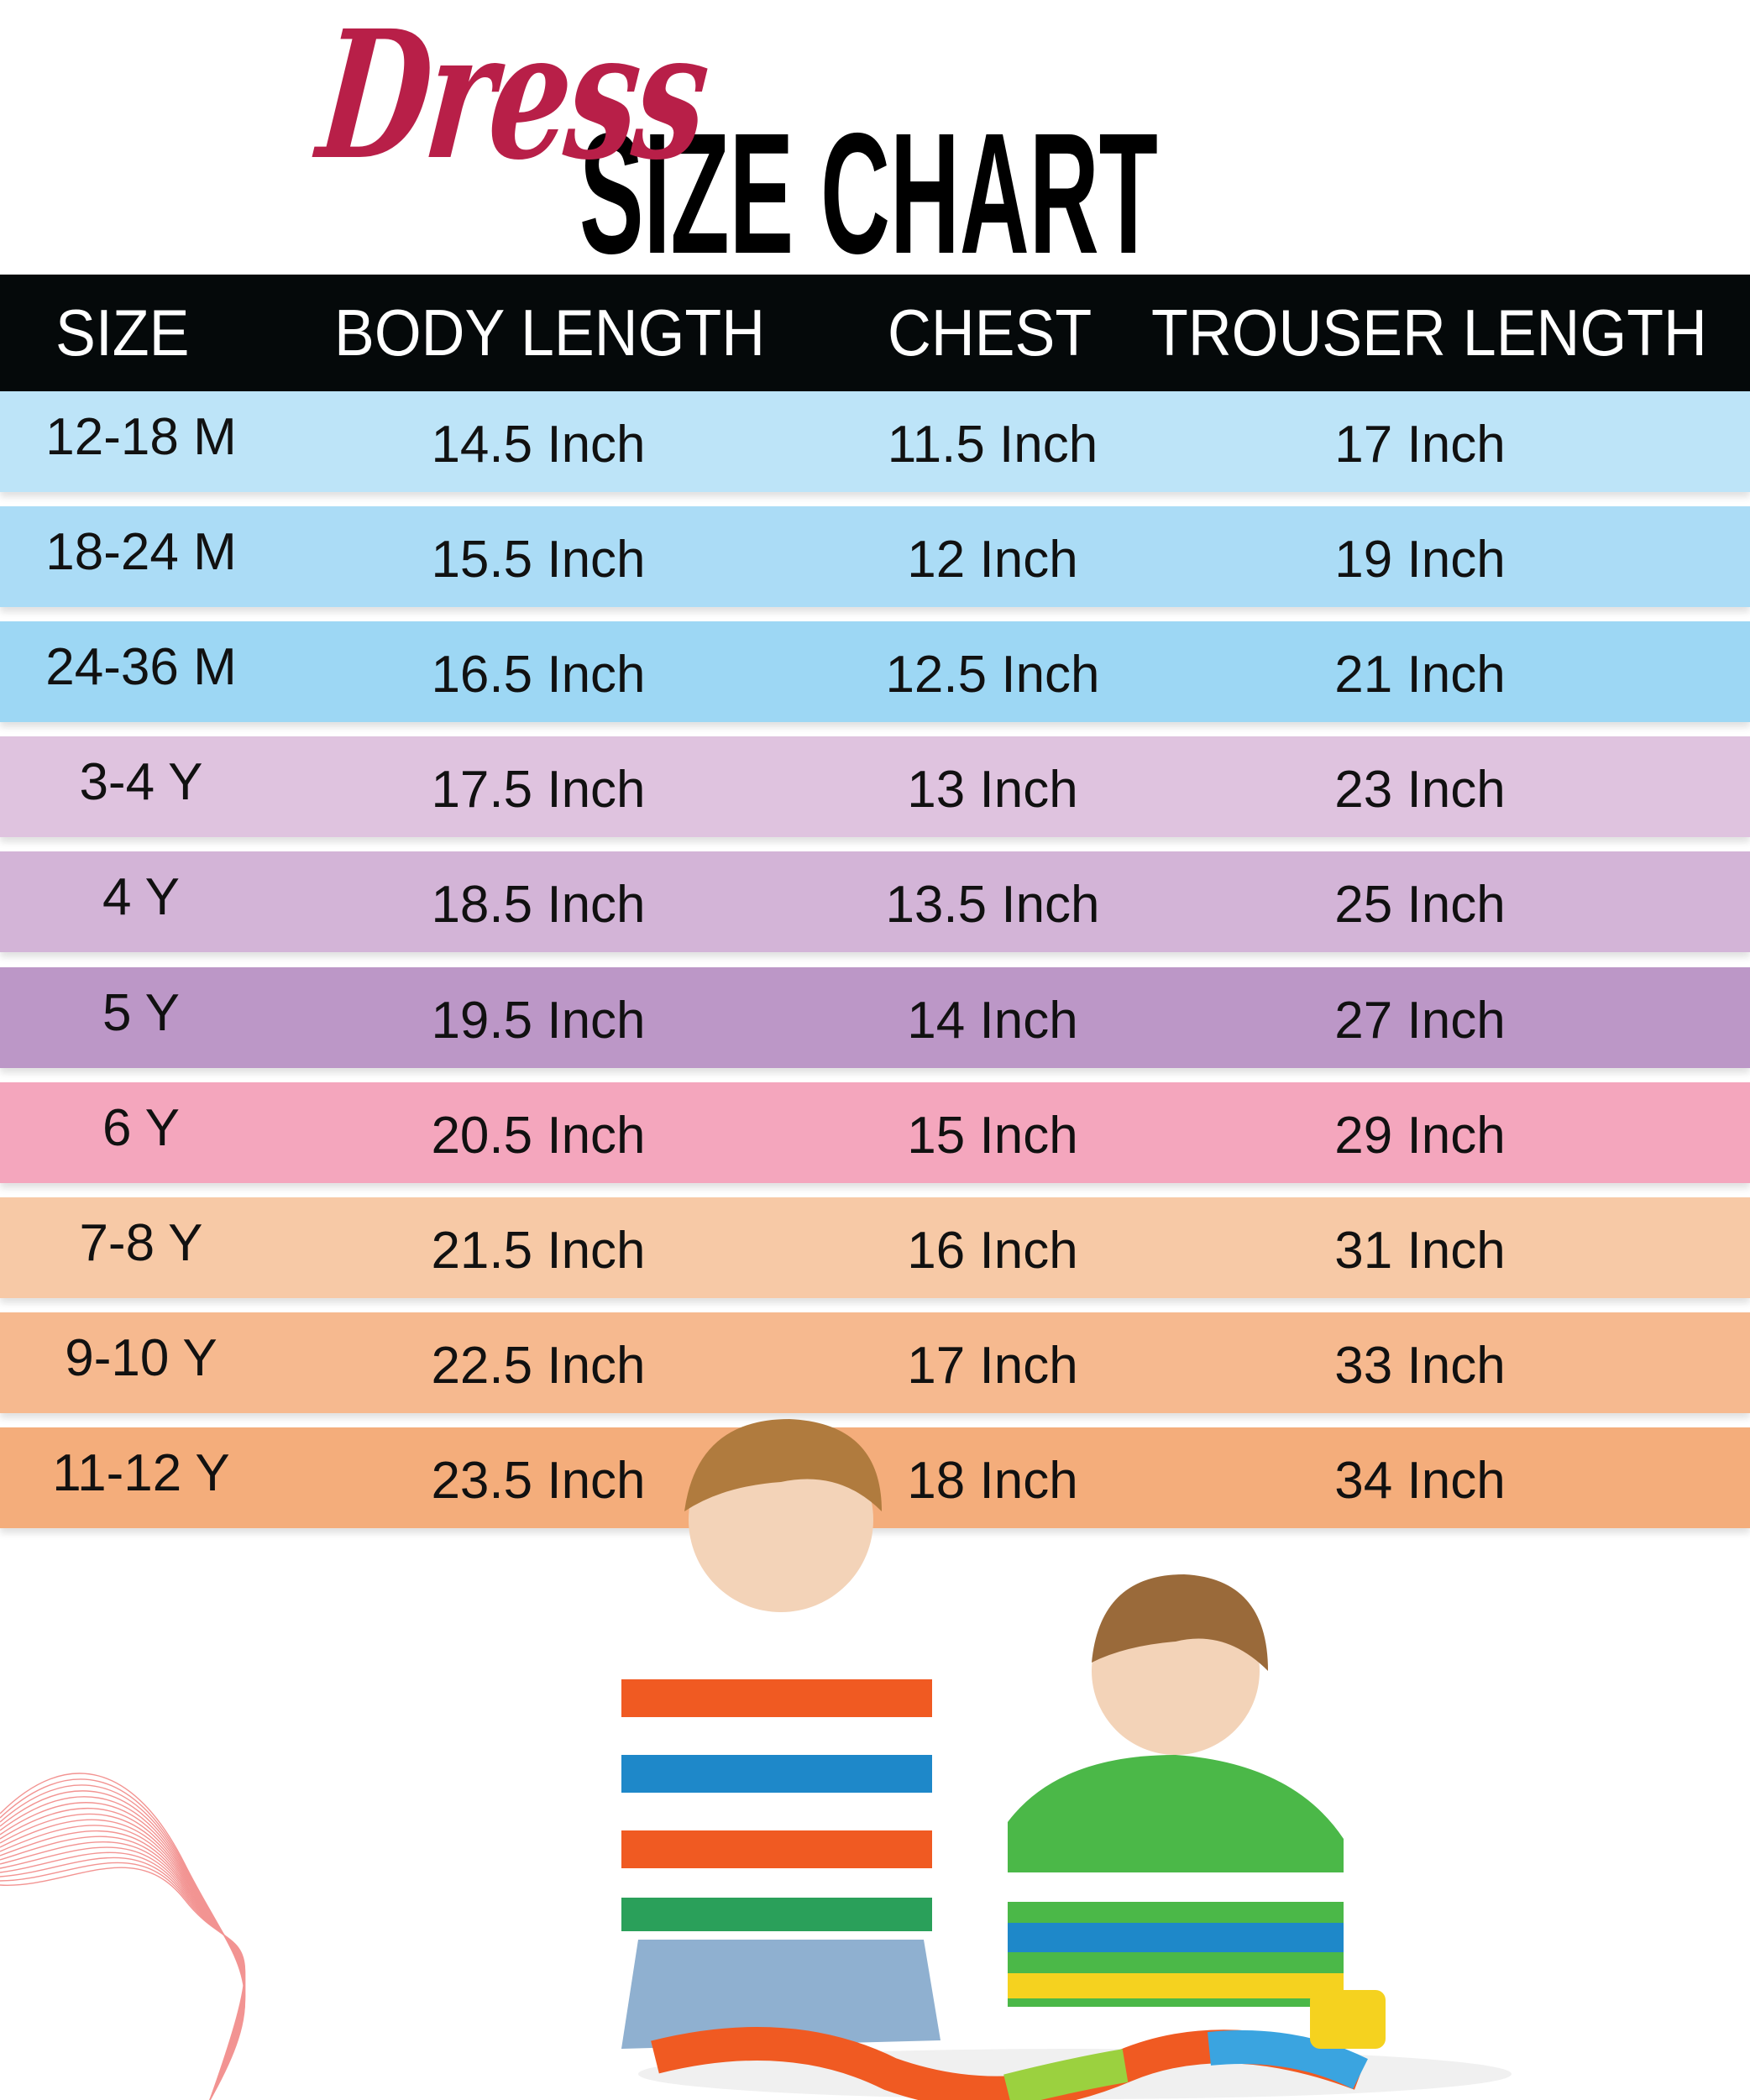  What do you see at coordinates (875, 333) in the screenshot?
I see `table-header: SIZE BODY LENGTH CHEST TROUSER LENGTH` at bounding box center [875, 333].